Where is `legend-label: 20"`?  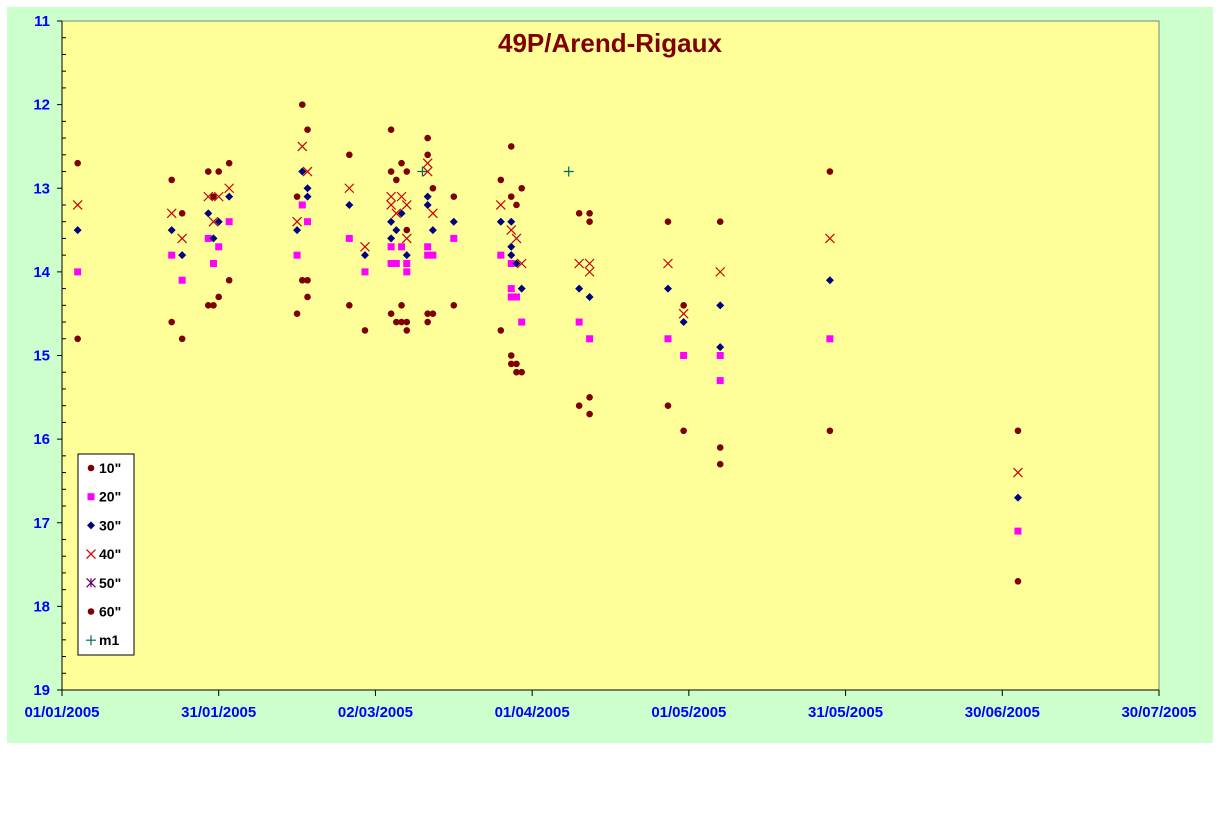
legend-label: 20" is located at coordinates (110, 497).